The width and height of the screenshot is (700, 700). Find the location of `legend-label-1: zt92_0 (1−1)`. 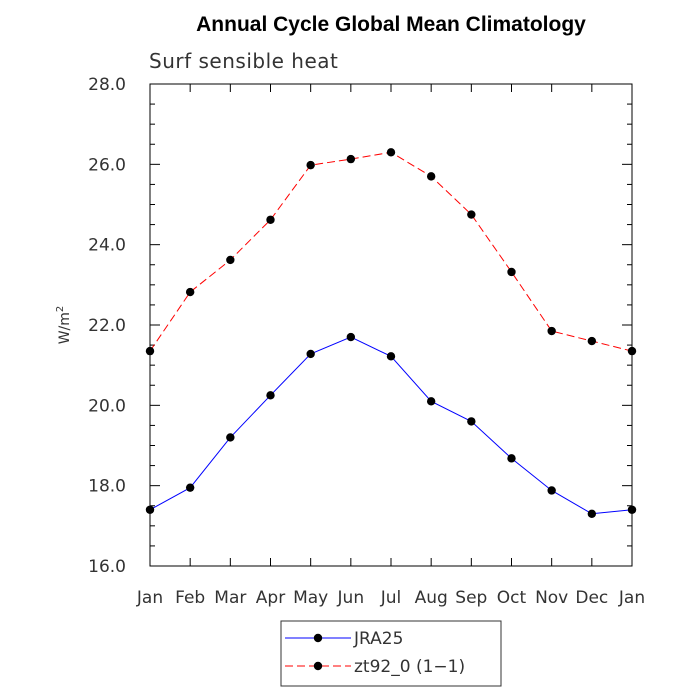

legend-label-1: zt92_0 (1−1) is located at coordinates (409, 667).